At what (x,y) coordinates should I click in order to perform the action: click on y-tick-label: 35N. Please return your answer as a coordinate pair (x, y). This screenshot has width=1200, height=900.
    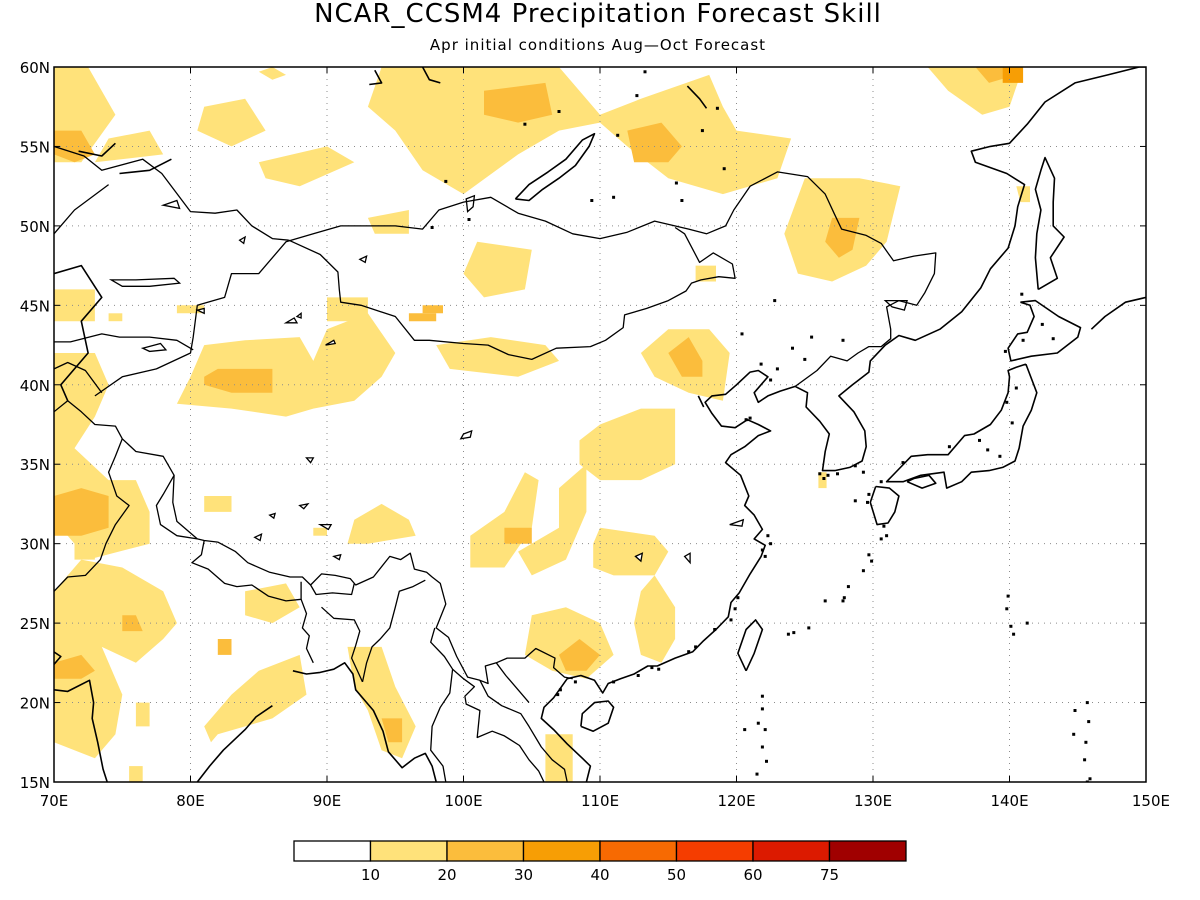
    Looking at the image, I should click on (35, 465).